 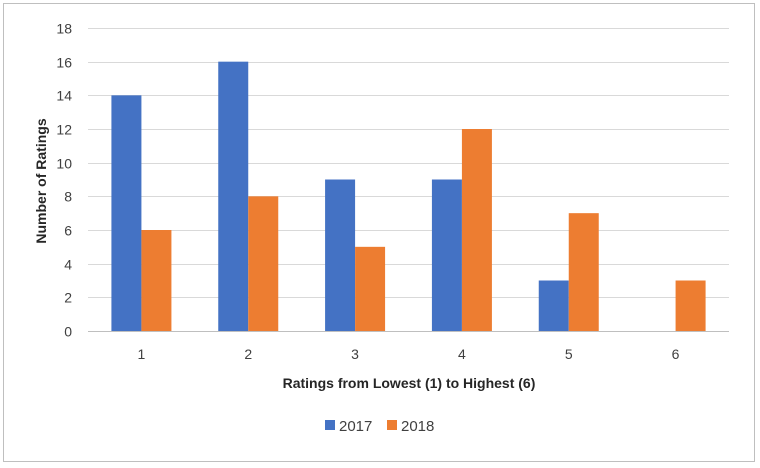 I want to click on y-tick-label: 18, so click(x=64, y=29).